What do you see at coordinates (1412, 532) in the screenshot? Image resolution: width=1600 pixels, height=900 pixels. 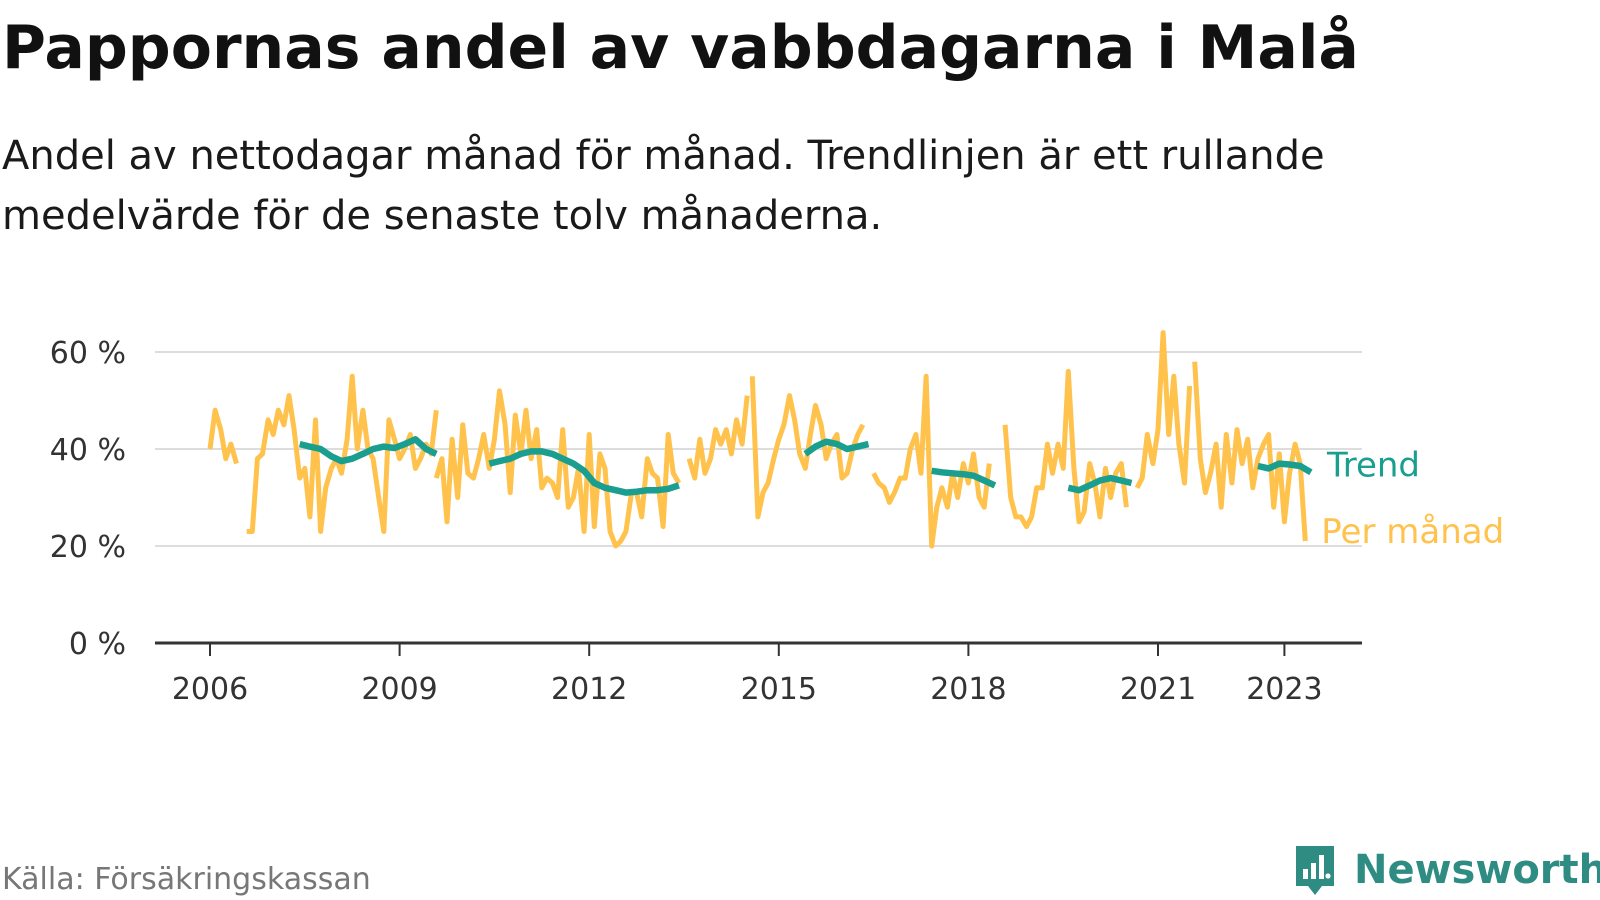 I see `monthly-series-label: Per månad` at bounding box center [1412, 532].